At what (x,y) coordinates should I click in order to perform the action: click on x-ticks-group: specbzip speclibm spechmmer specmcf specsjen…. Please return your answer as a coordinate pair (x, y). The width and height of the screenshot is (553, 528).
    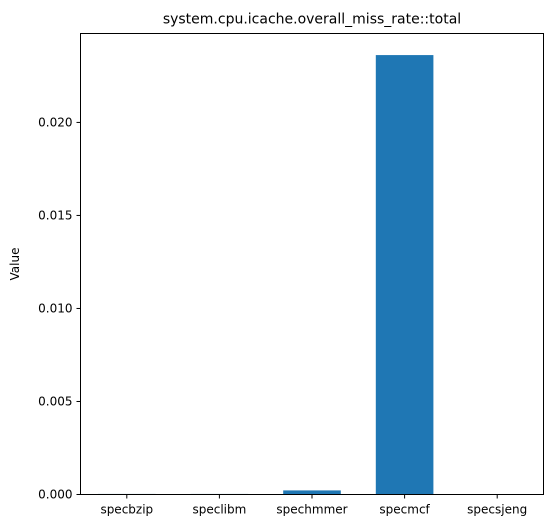
    Looking at the image, I should click on (313, 505).